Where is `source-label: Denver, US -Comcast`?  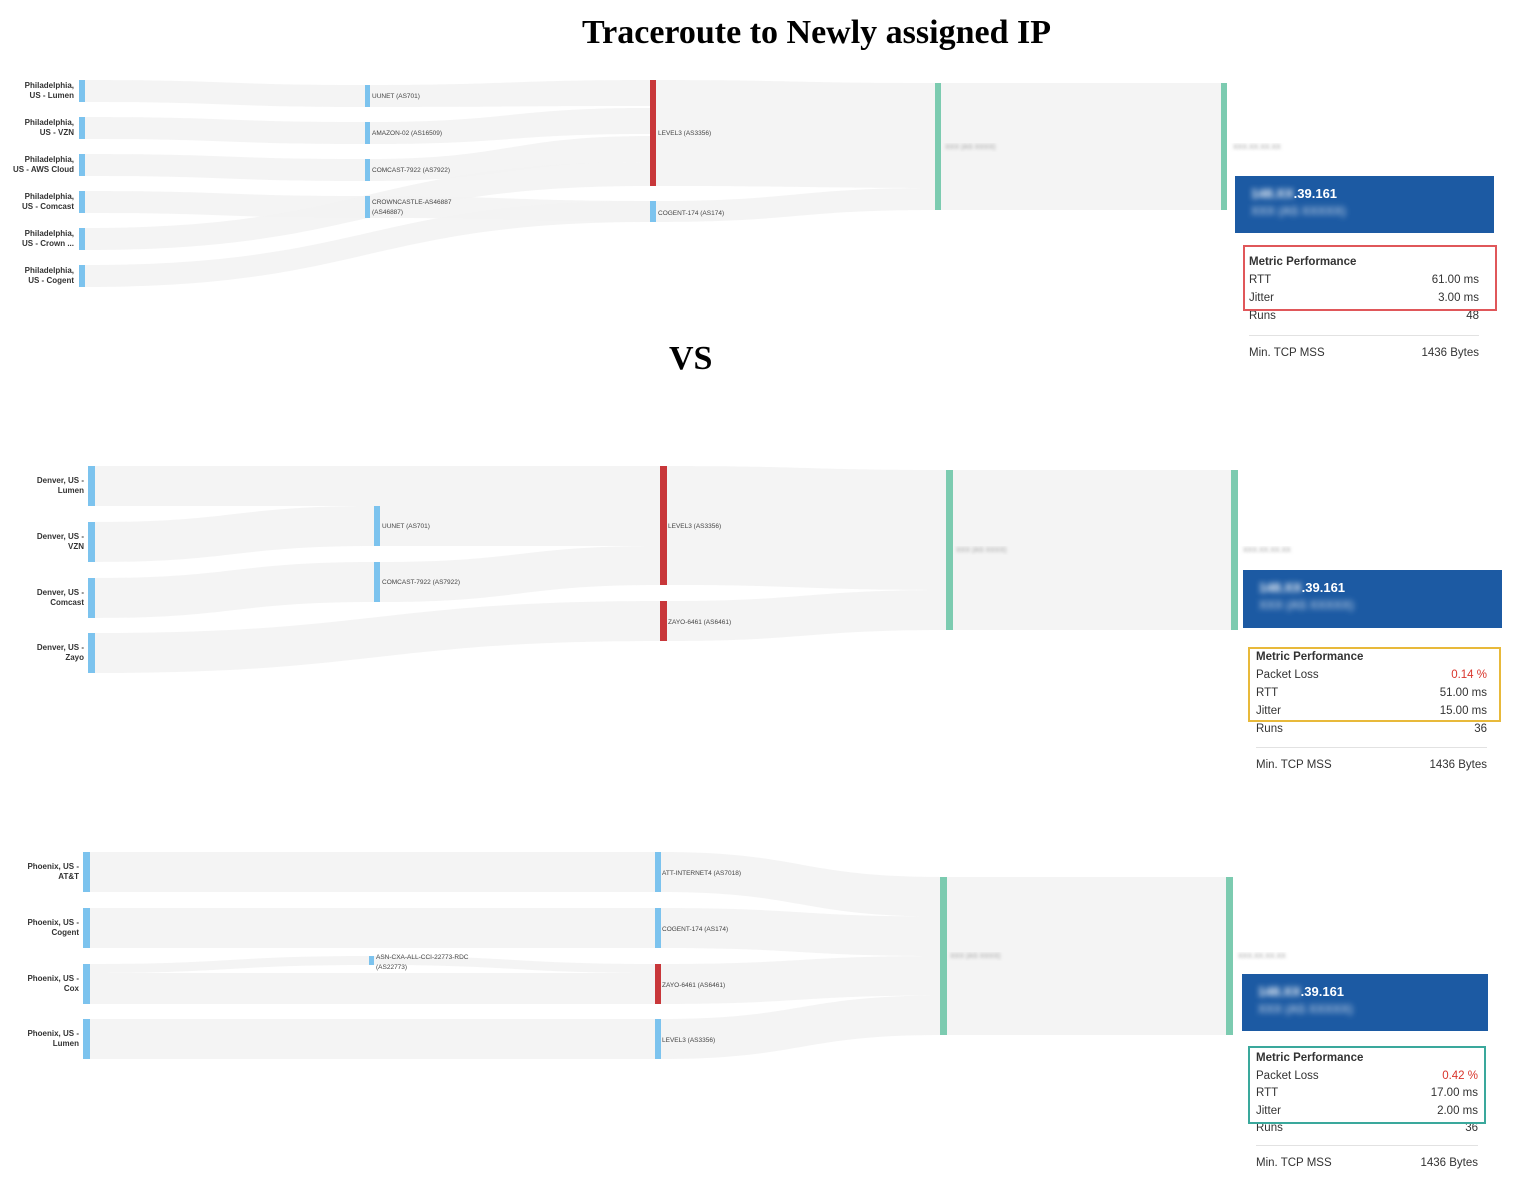
source-label: Denver, US -Comcast is located at coordinates (60, 597).